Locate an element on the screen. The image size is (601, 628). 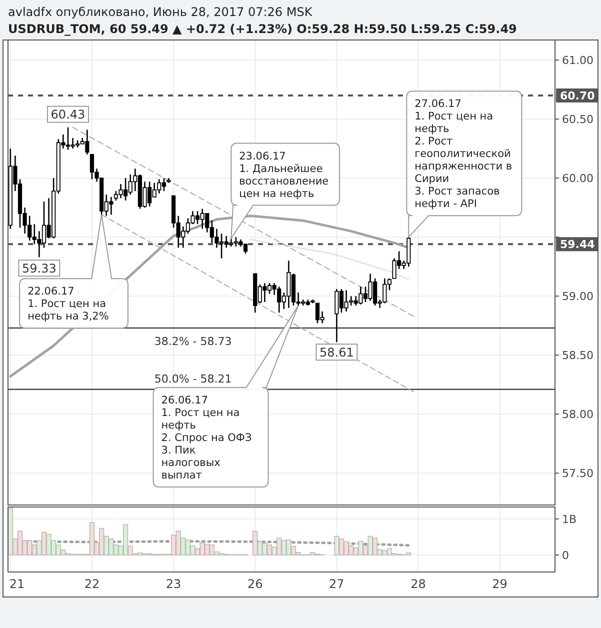
x-tick-label: 23 is located at coordinates (174, 584).